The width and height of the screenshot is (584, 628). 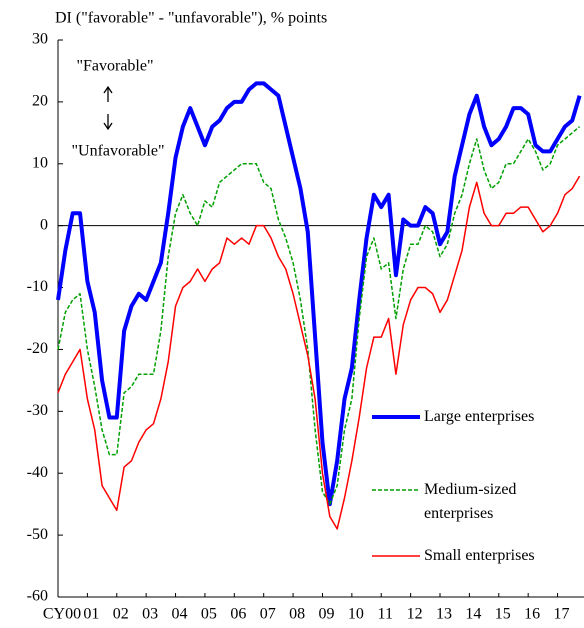 I want to click on x-tick-label: 06, so click(x=238, y=614).